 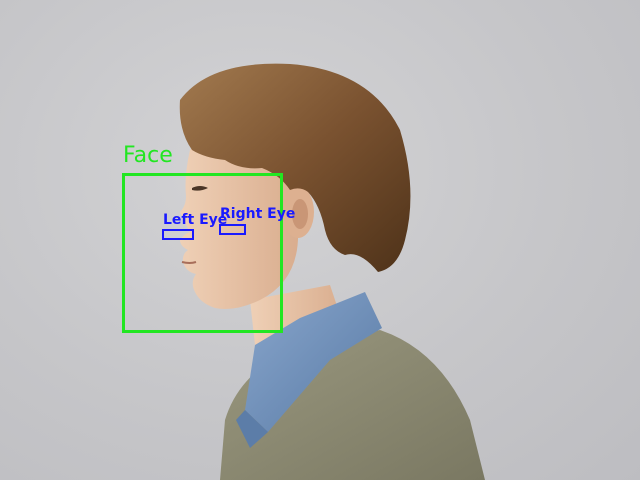 What do you see at coordinates (252, 429) in the screenshot?
I see `collar-tip-shape` at bounding box center [252, 429].